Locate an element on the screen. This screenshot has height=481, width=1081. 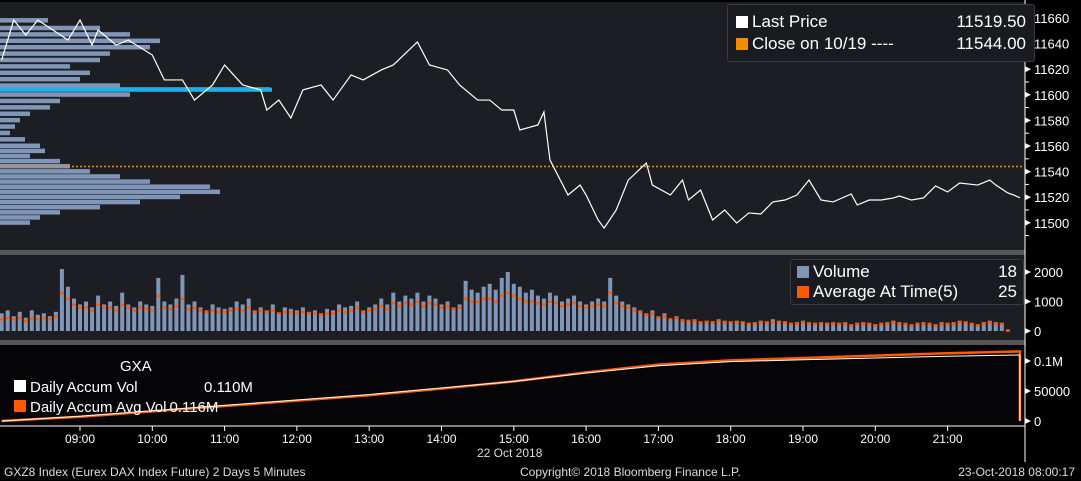
y-tick-label: 11640 is located at coordinates (1051, 44).